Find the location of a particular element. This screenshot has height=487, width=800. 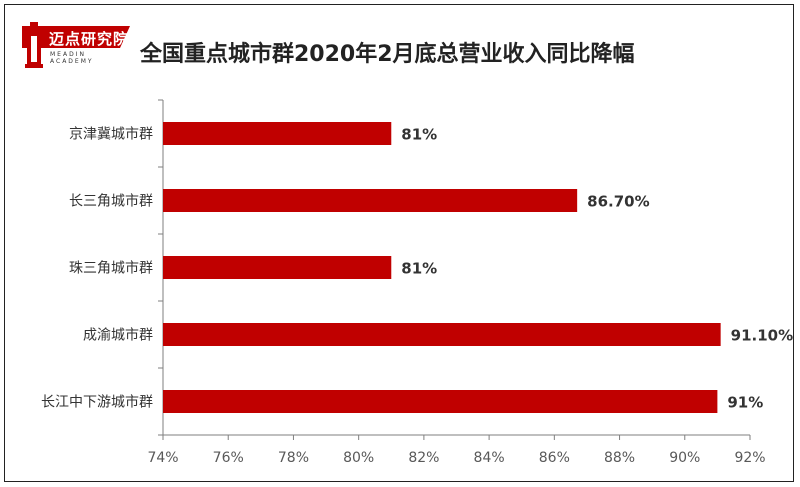

logo: 迈点研究院 MEADIN ACADEMY is located at coordinates (77, 48).